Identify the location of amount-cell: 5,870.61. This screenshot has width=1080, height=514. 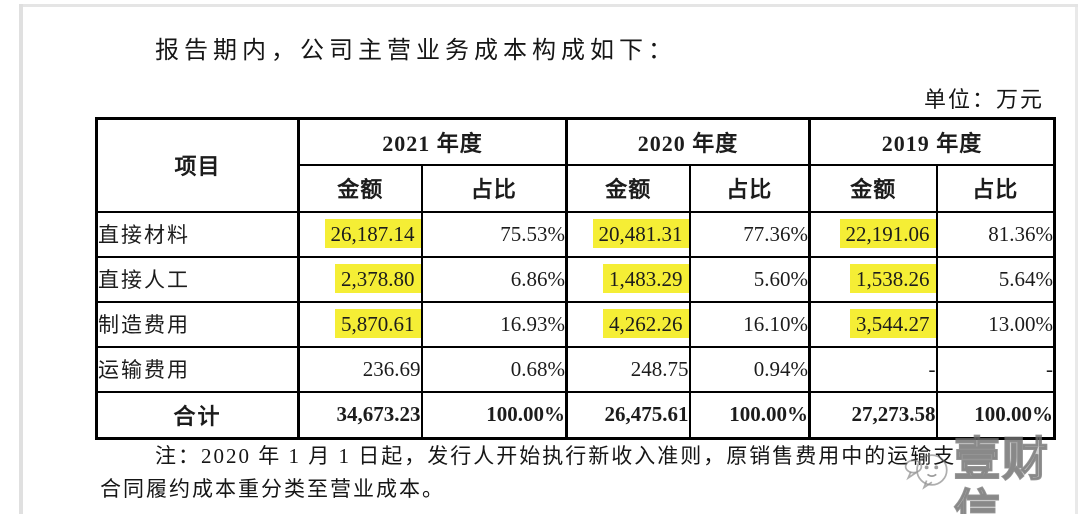
(360, 324).